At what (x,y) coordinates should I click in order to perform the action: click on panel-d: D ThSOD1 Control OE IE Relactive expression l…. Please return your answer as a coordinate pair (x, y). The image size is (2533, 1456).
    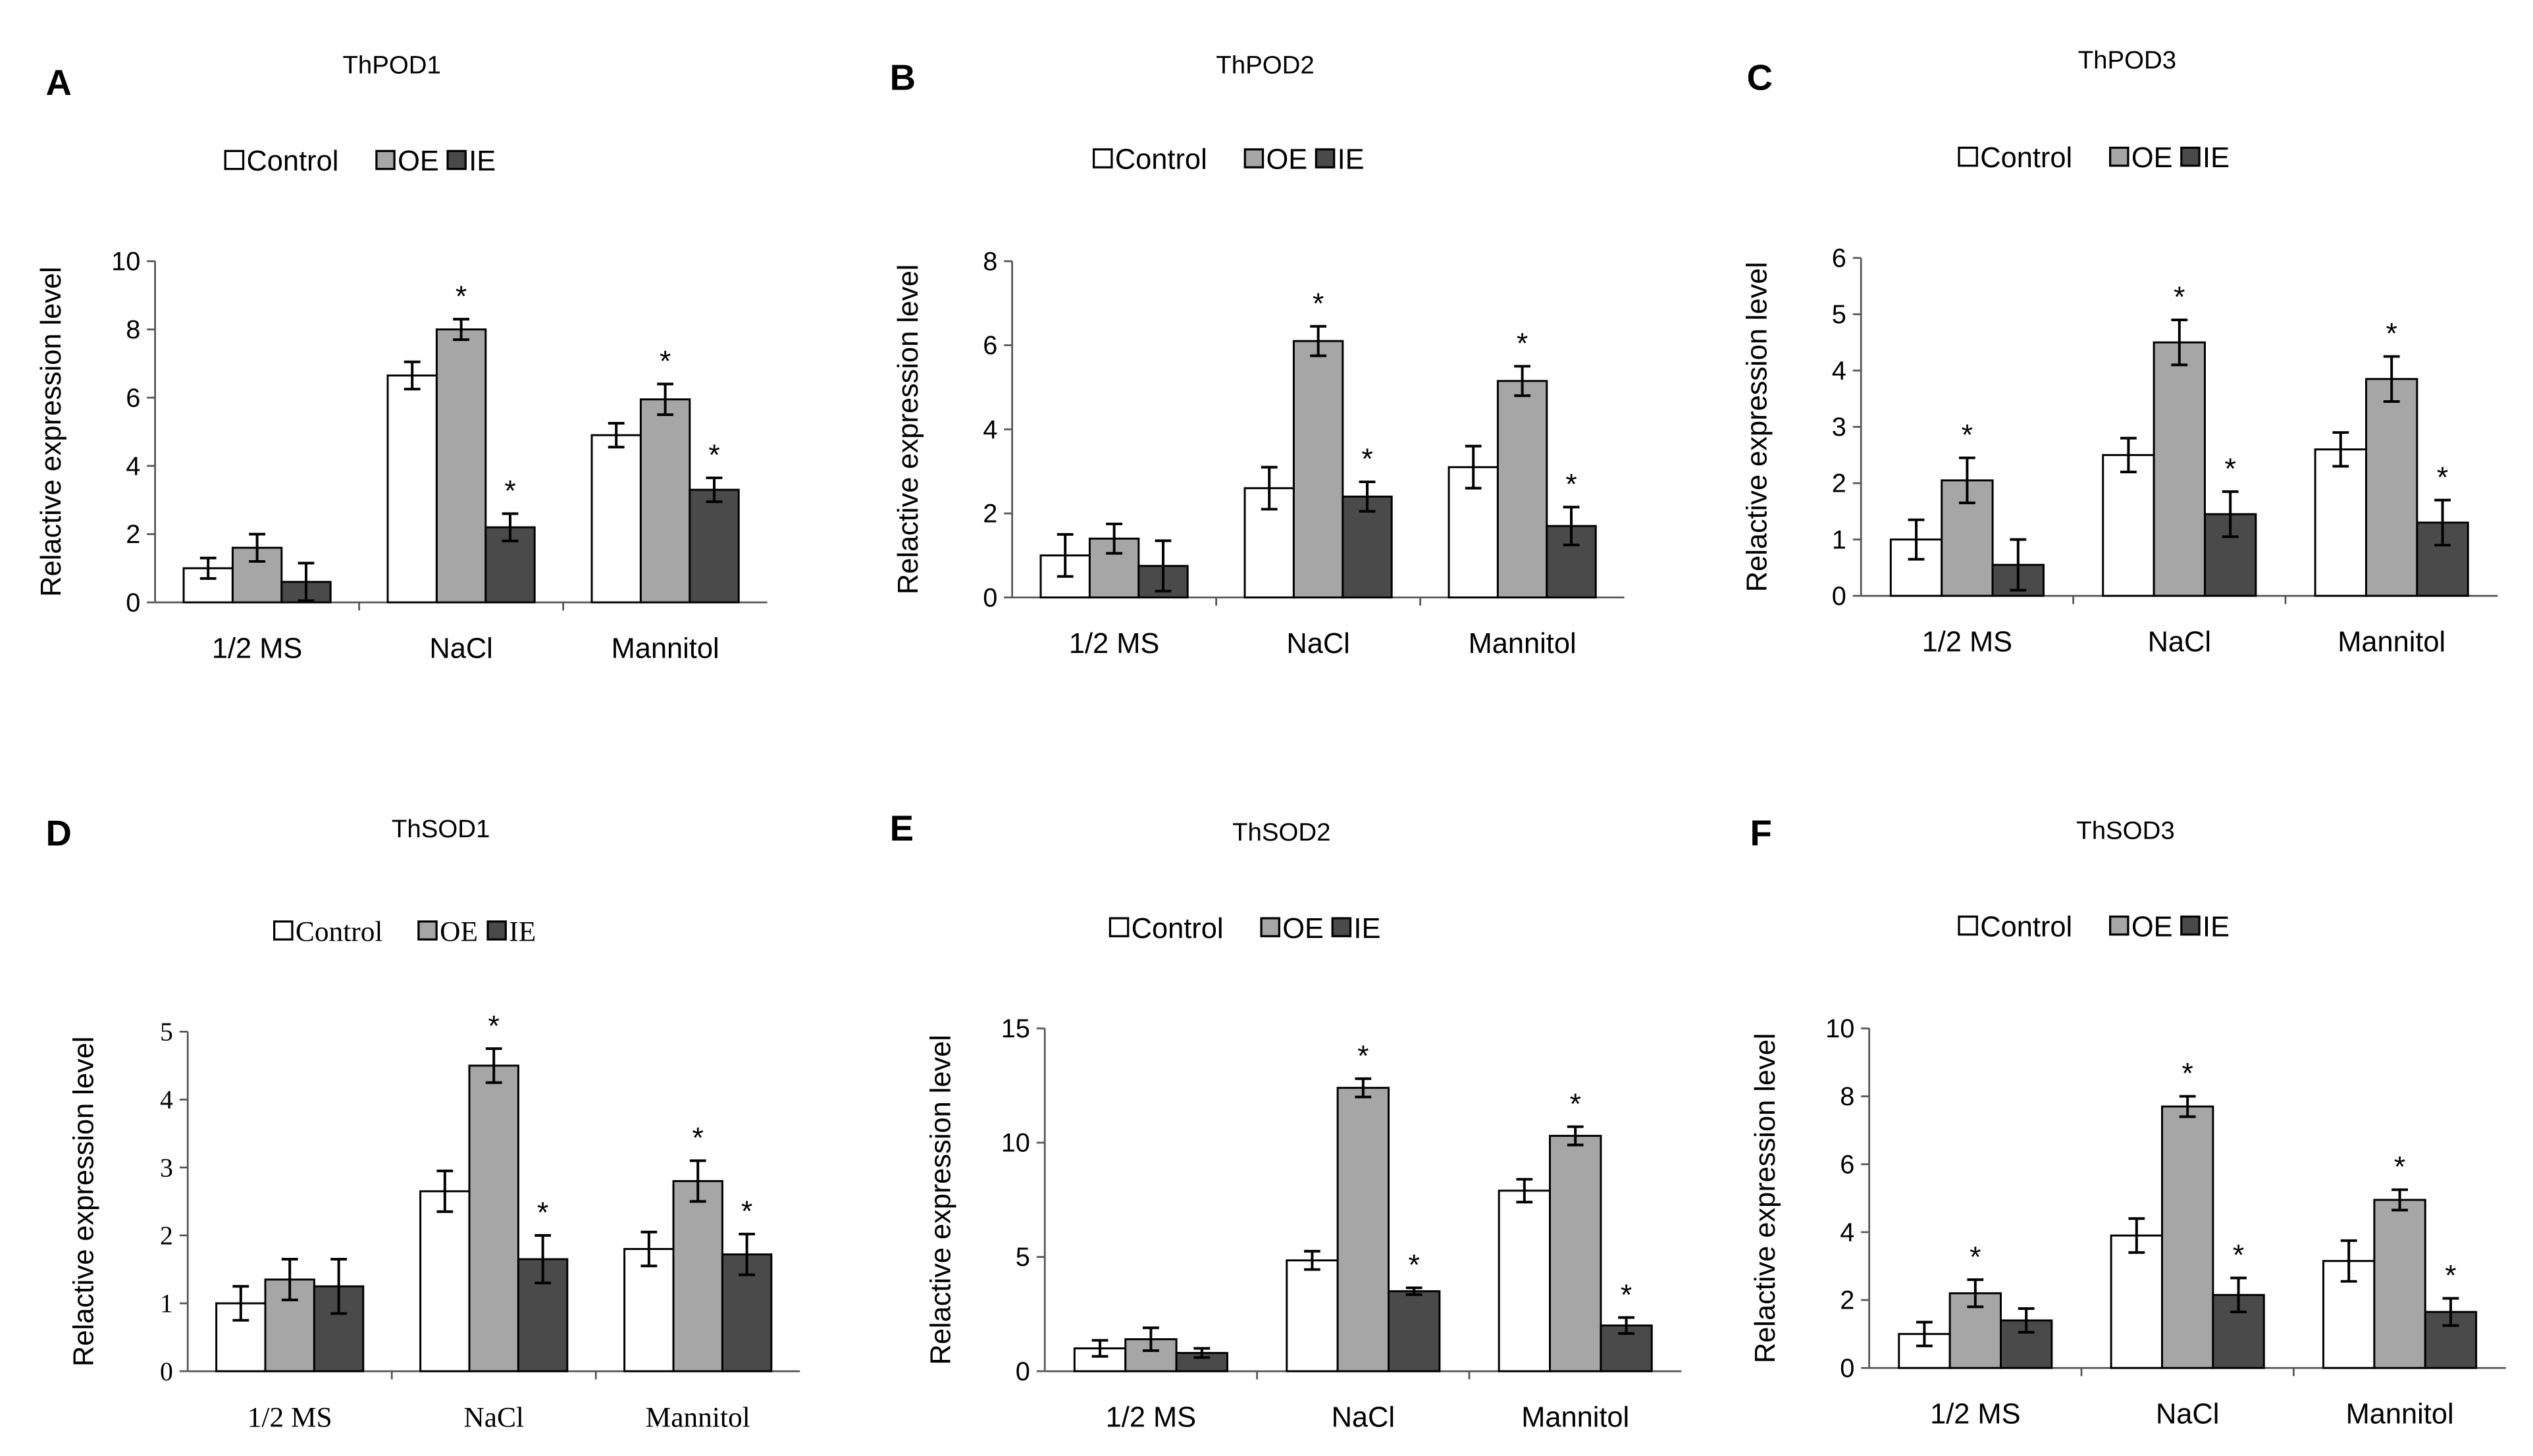
    Looking at the image, I should click on (422, 1124).